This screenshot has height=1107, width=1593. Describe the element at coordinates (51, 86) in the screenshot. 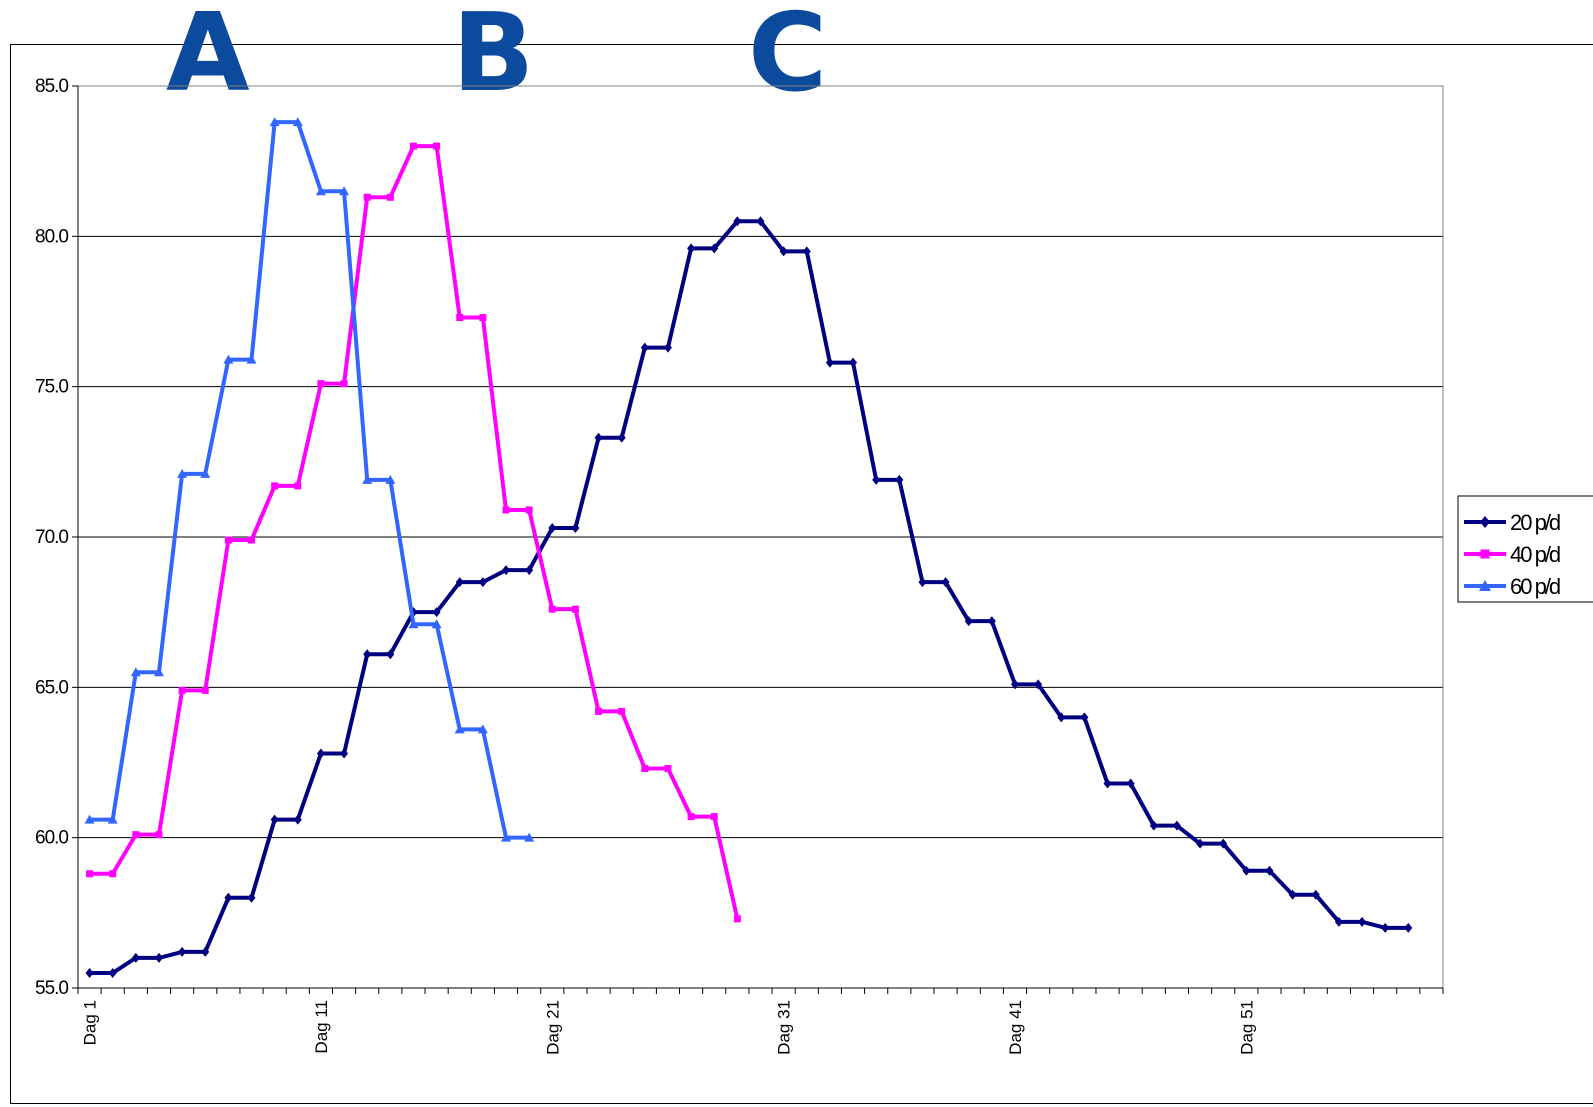

I see `y-tick-label: 85.0` at that location.